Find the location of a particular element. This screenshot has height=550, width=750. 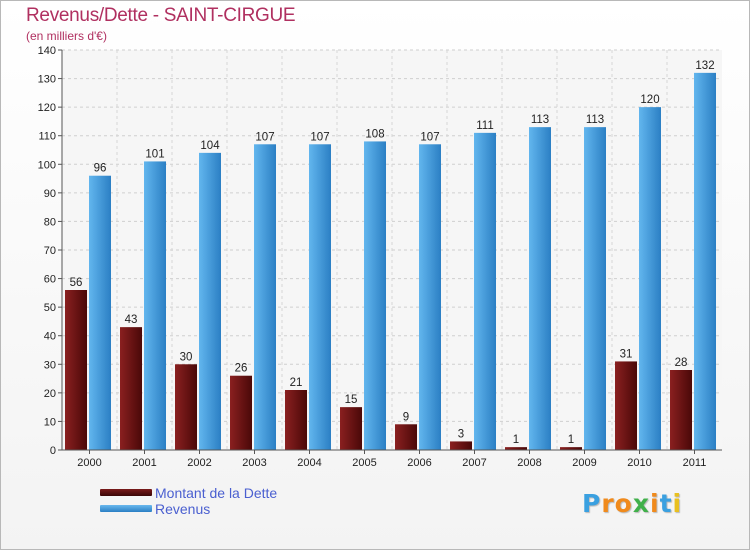

proxiti-logo: Proxiti is located at coordinates (632, 503).